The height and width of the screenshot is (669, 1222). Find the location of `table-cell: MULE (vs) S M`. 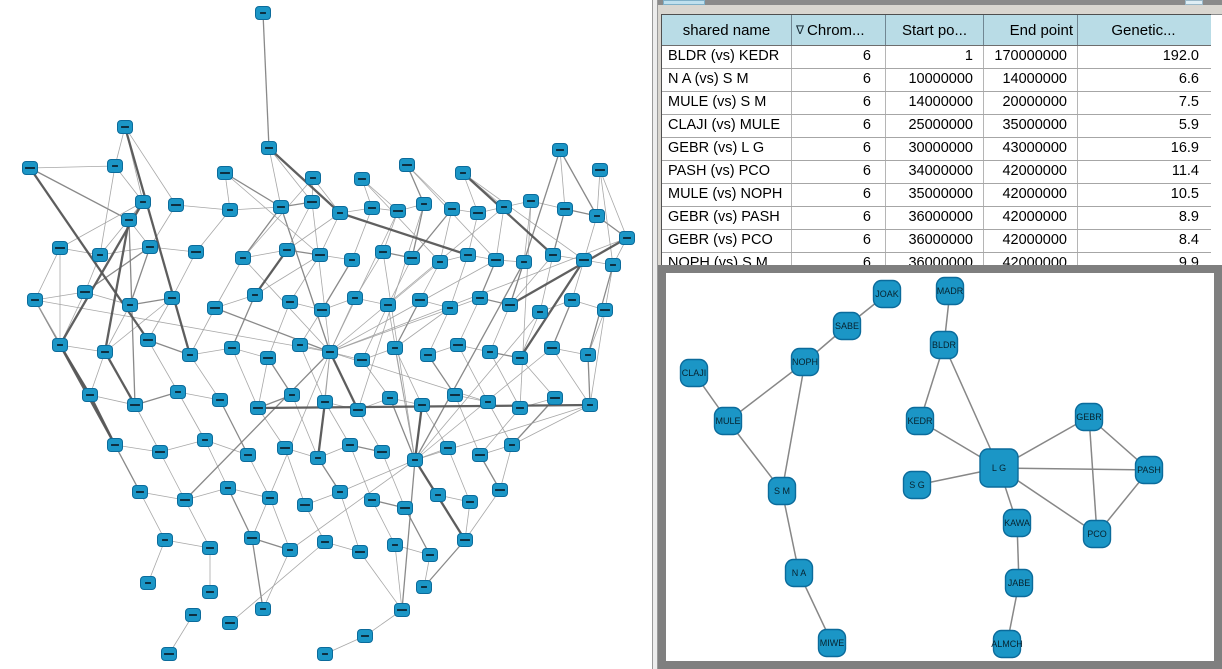

table-cell: MULE (vs) S M is located at coordinates (717, 102).